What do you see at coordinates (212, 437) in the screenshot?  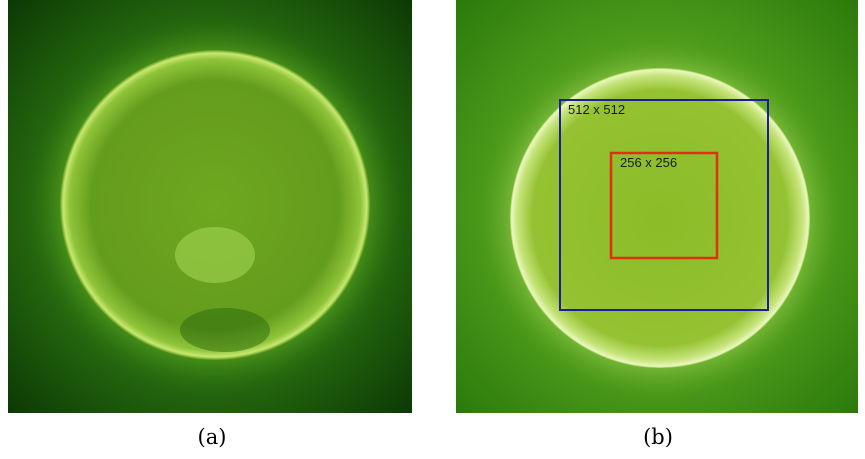 I see `caption: (a)` at bounding box center [212, 437].